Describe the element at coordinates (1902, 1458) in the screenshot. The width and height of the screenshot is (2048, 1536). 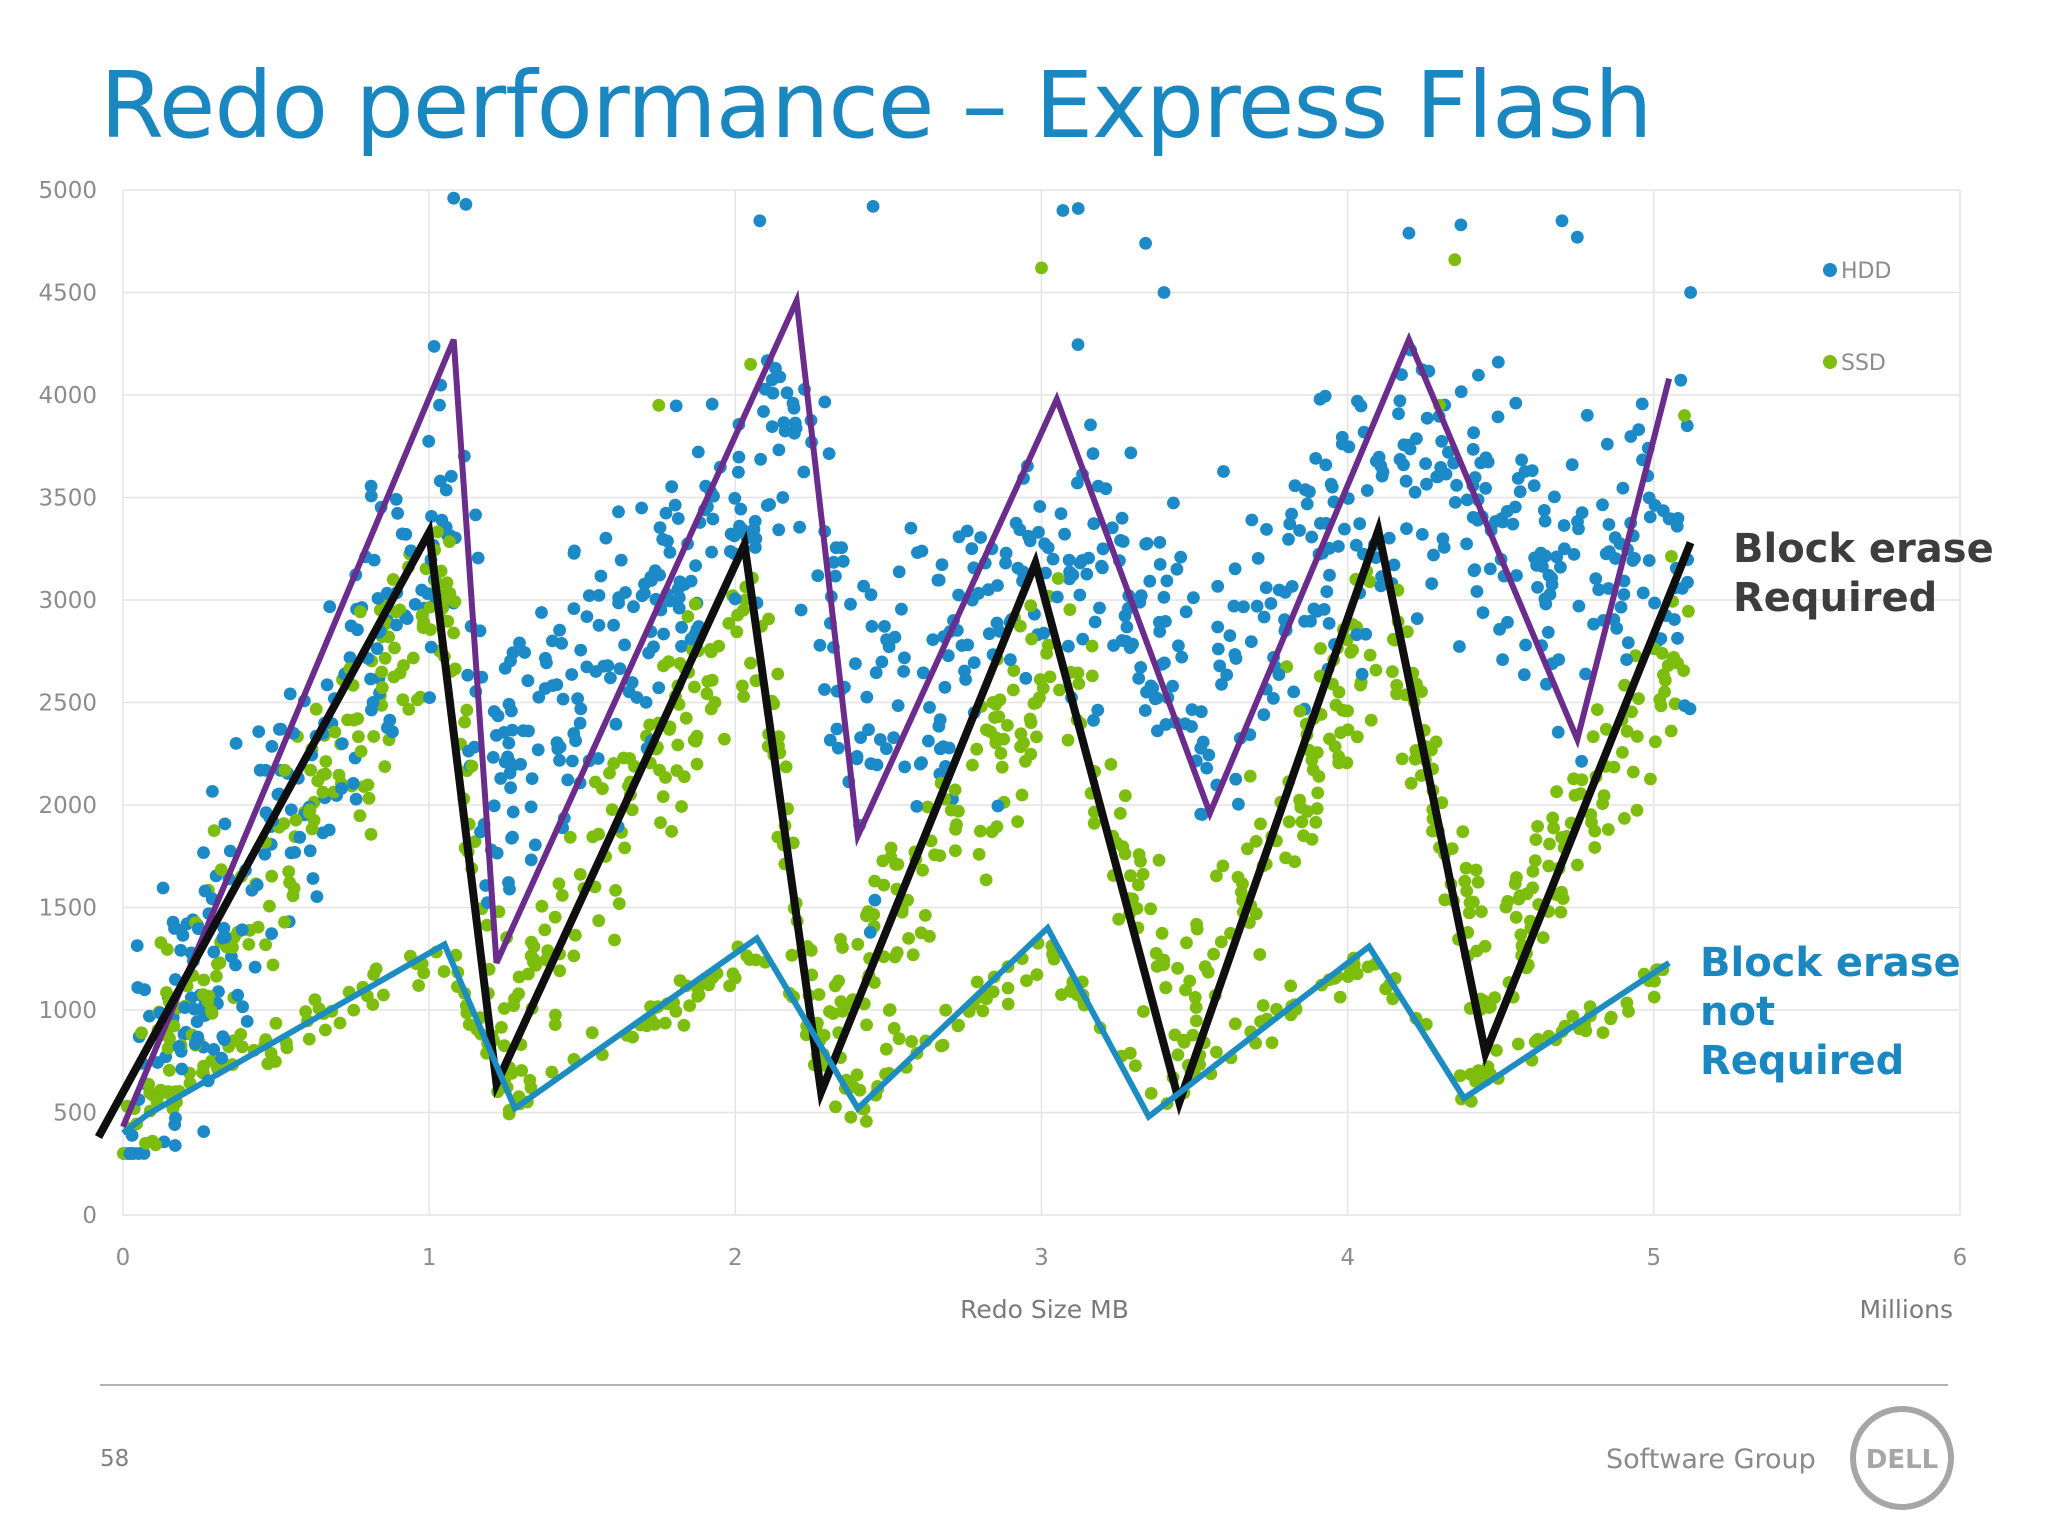
I see `dell-logo: DELL` at that location.